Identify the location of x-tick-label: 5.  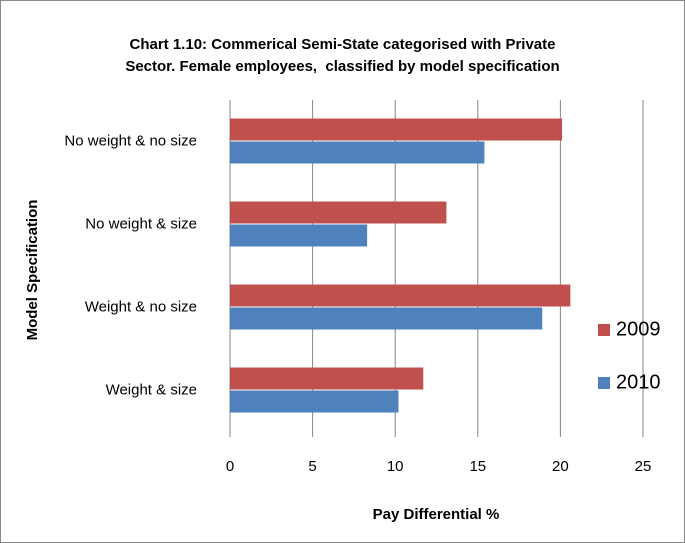
(312, 466).